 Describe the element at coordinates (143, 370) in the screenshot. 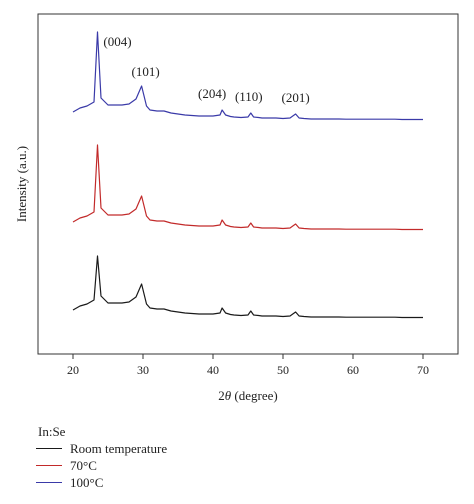

I see `x-tick-label: 30` at that location.